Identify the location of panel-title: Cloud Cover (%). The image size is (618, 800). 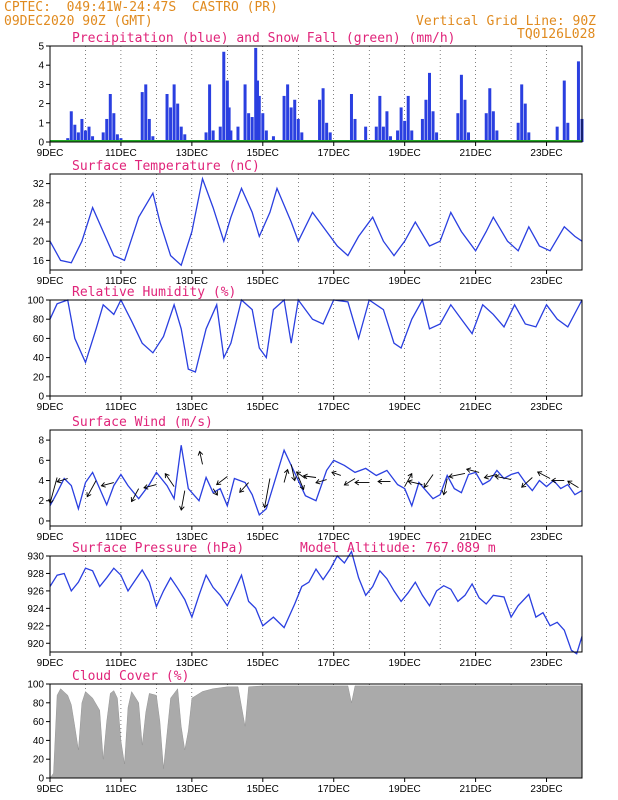
(130, 676).